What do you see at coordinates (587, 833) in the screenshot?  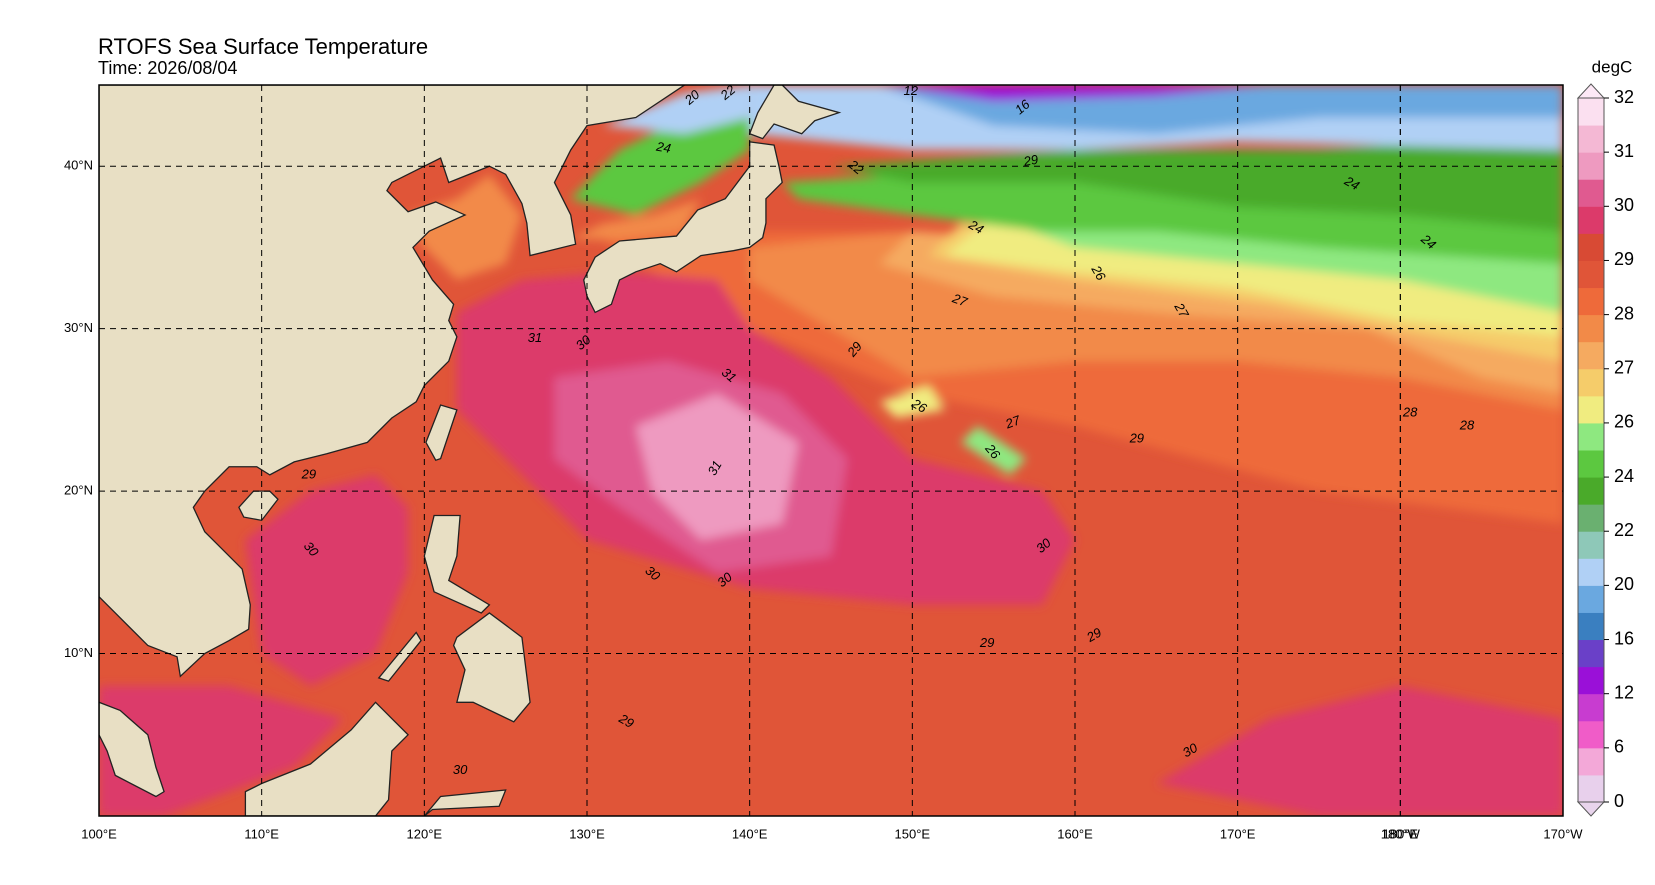 I see `lon-tick-label: 130°E` at bounding box center [587, 833].